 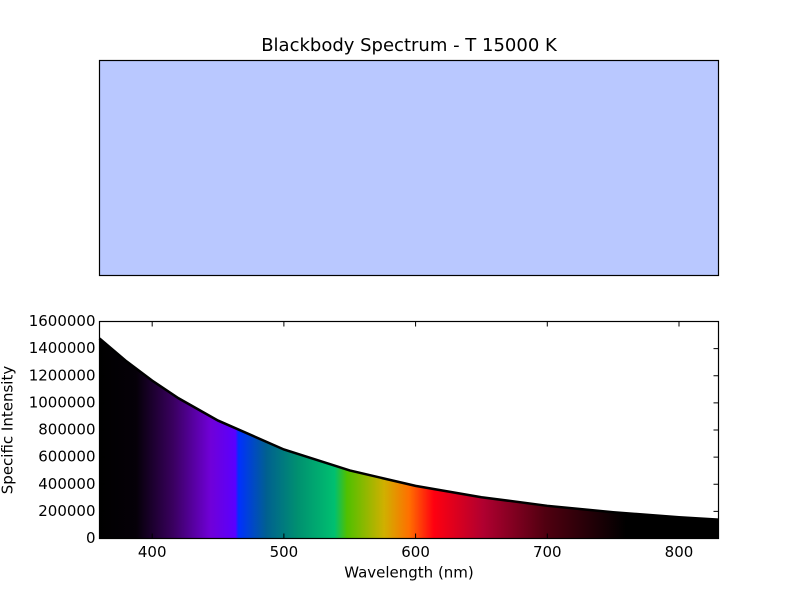 What do you see at coordinates (8, 430) in the screenshot?
I see `y-axis-label: Specific Intensity` at bounding box center [8, 430].